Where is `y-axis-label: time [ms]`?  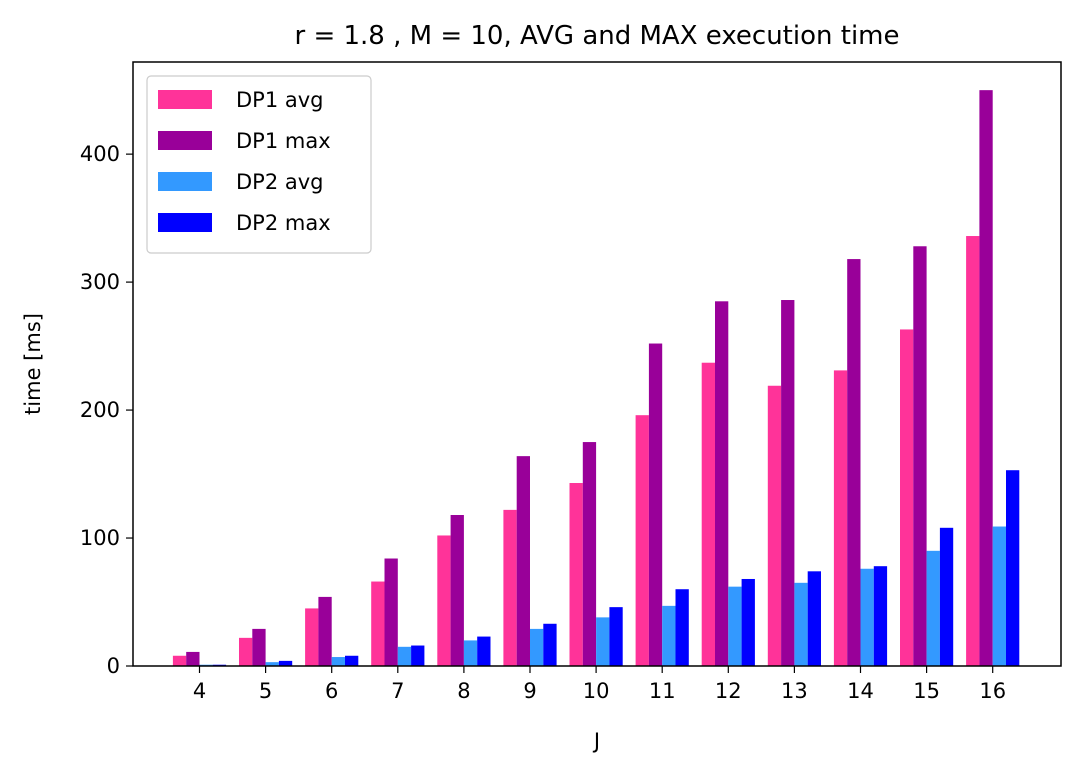
y-axis-label: time [ms] is located at coordinates (33, 364).